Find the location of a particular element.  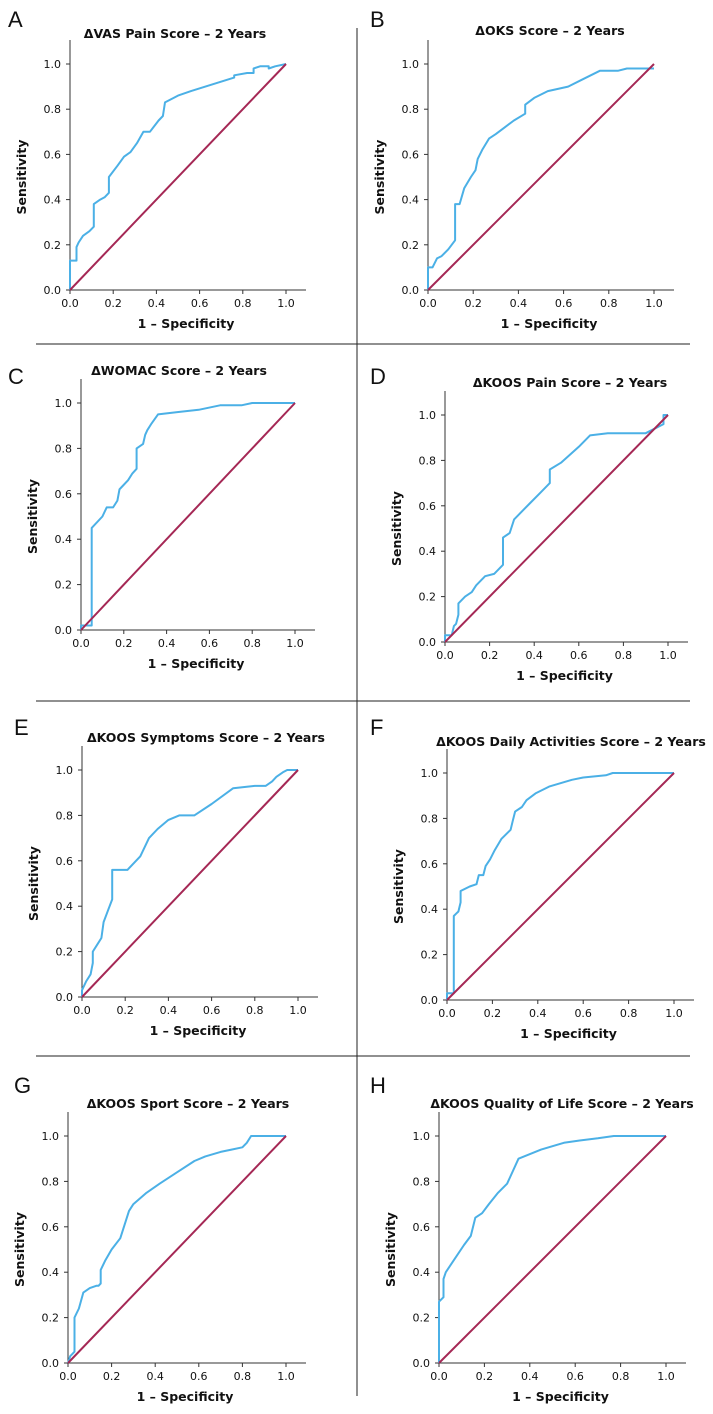

chart-title: ΔVAS Pain Score – 2 Years is located at coordinates (175, 33).